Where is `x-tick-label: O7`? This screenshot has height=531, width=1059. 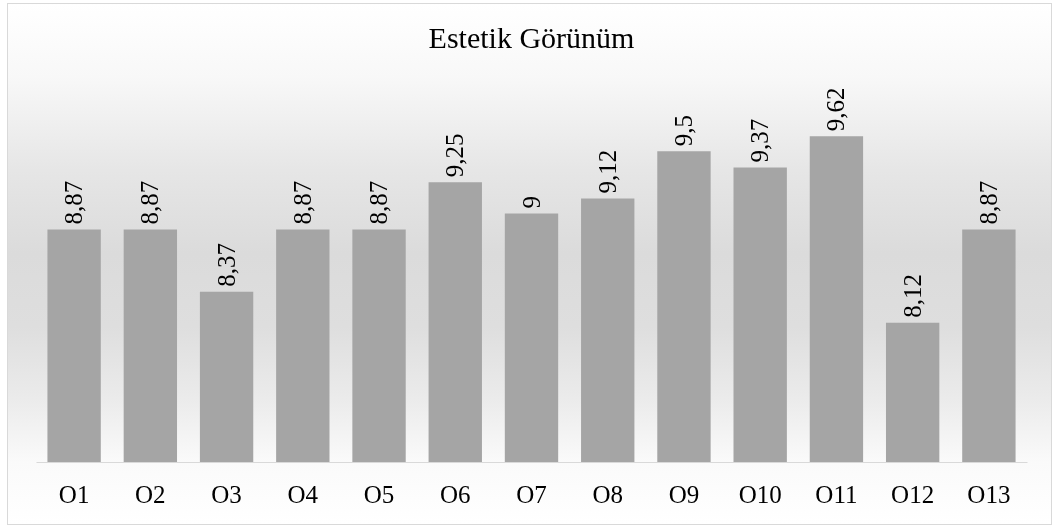
x-tick-label: O7 is located at coordinates (531, 494).